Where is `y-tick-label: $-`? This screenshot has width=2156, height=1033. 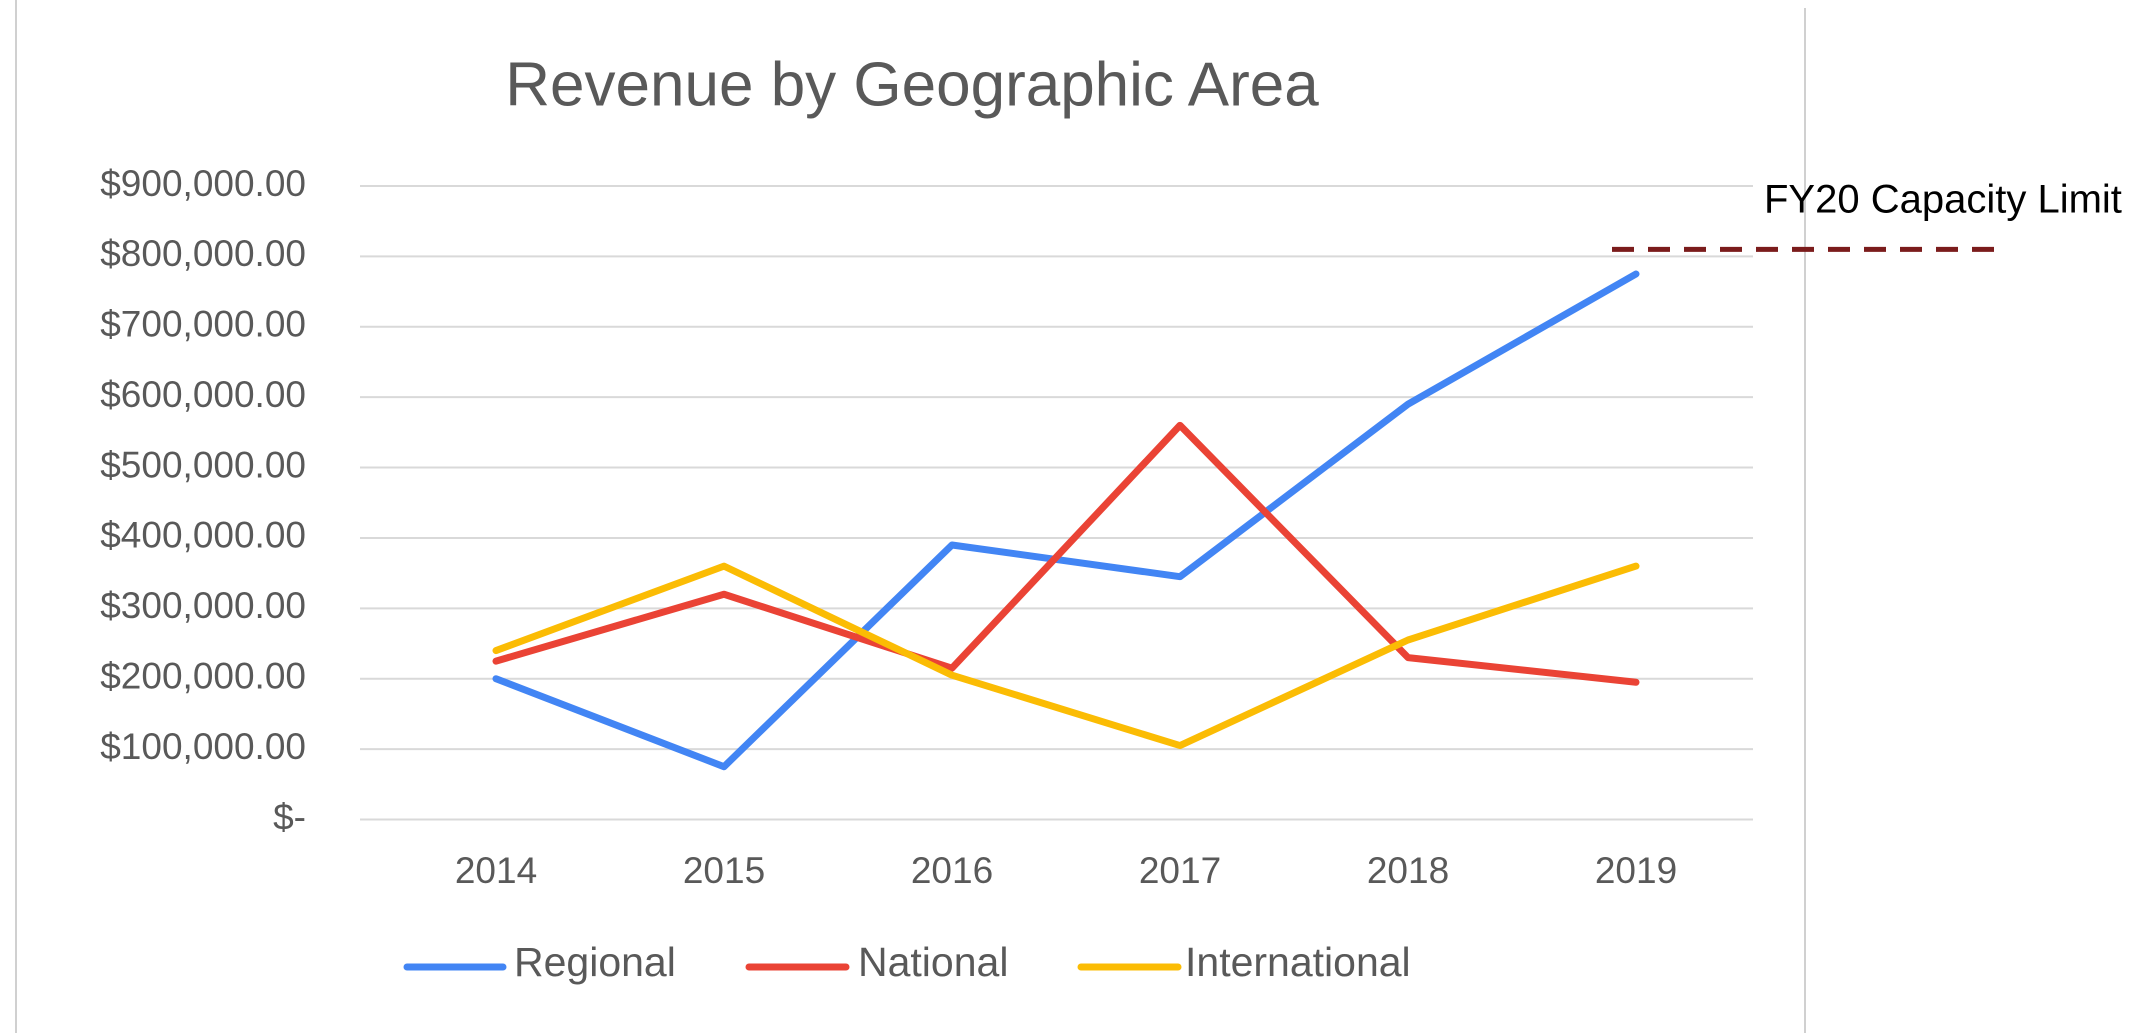 y-tick-label: $- is located at coordinates (289, 816).